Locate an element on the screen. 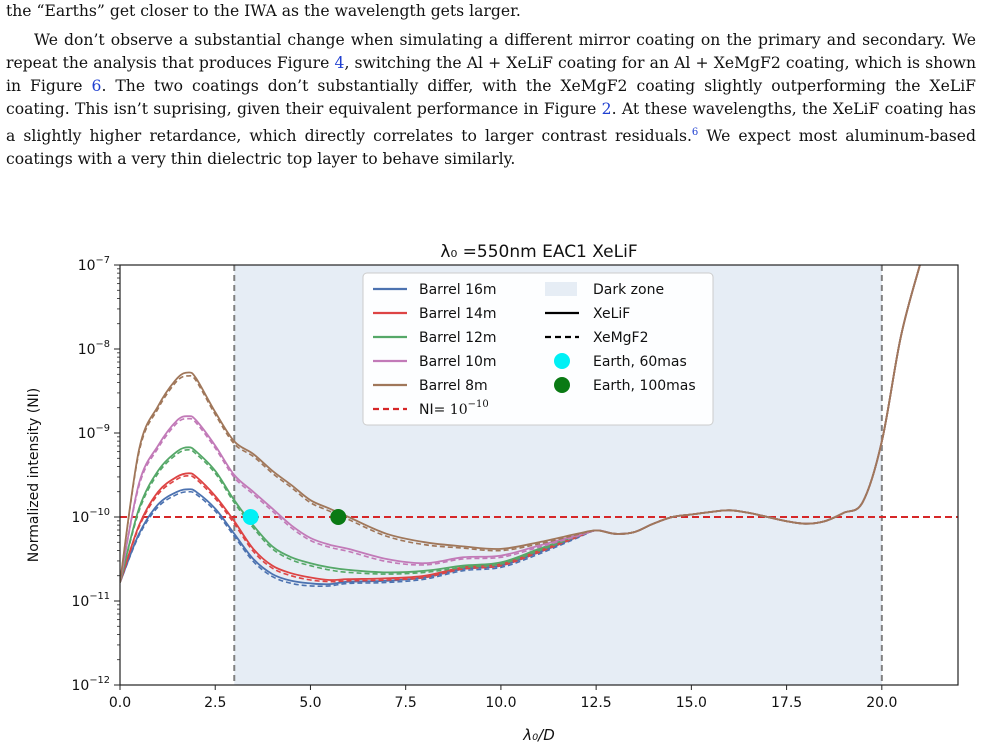 The image size is (983, 750). figure-ref-link: 4 is located at coordinates (339, 63).